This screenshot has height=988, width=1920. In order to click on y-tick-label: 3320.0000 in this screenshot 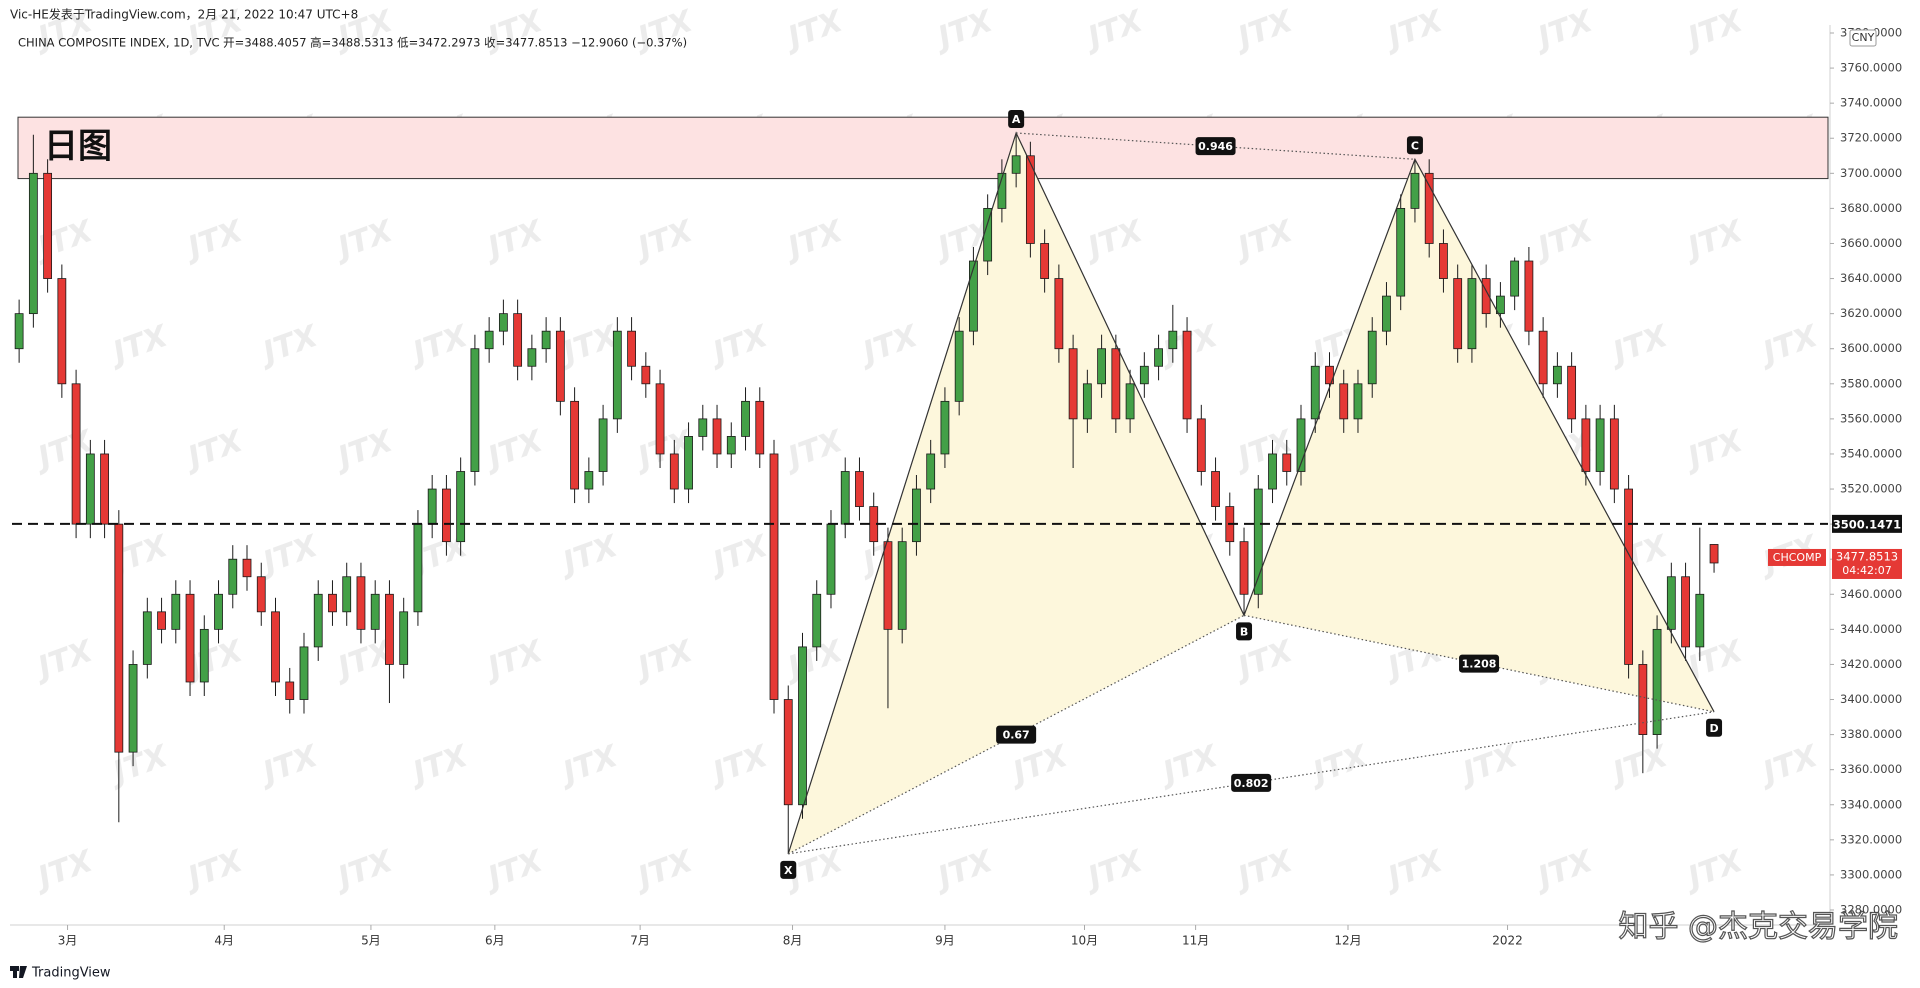, I will do `click(1871, 839)`.